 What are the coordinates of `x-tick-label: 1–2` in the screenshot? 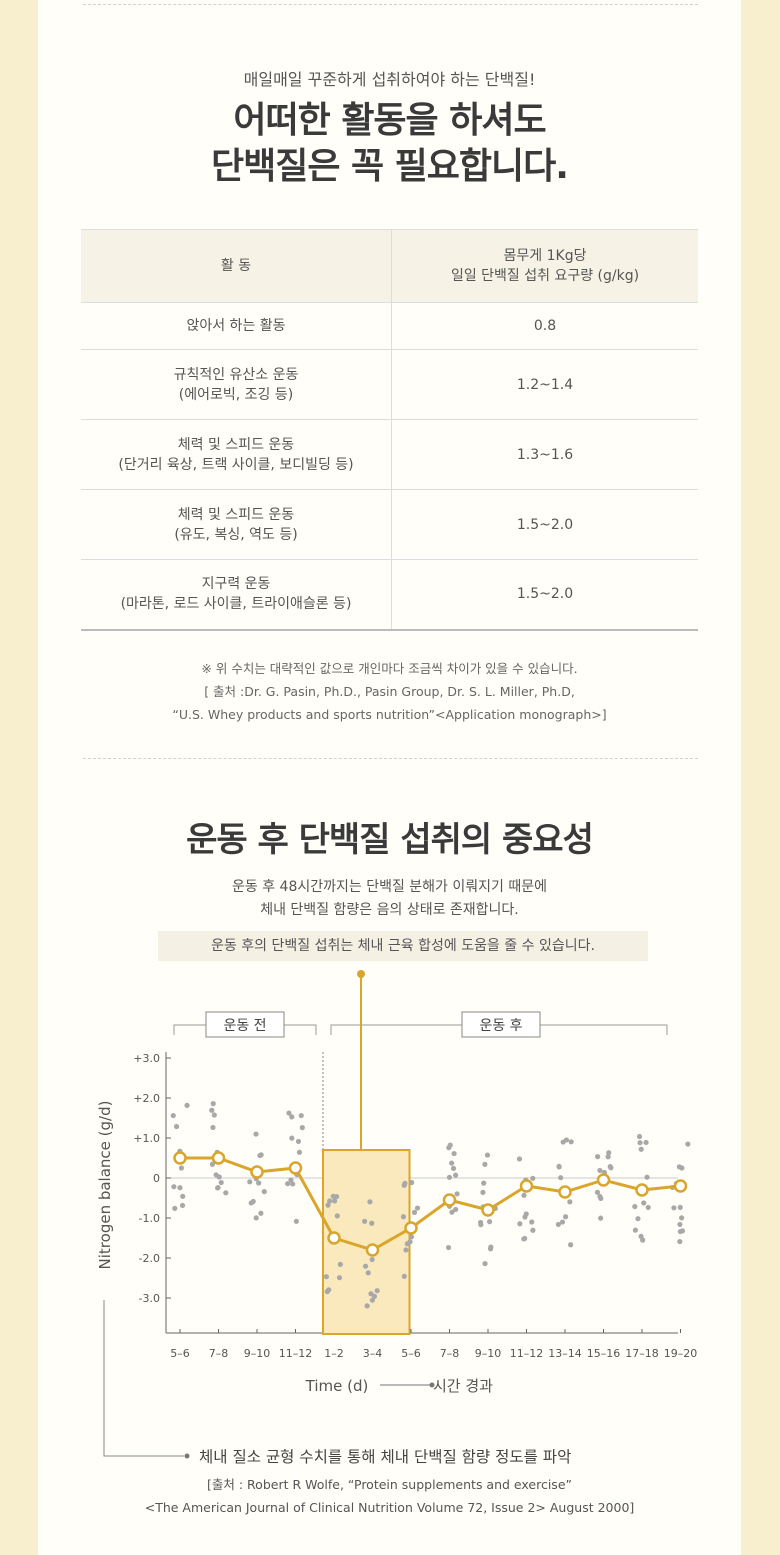 It's located at (334, 1353).